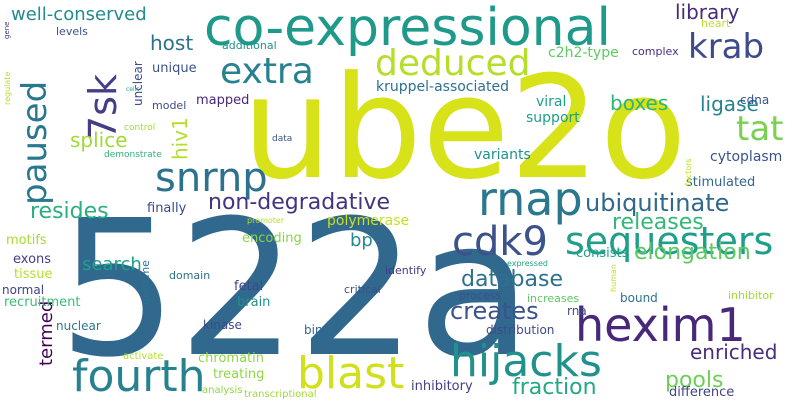 The width and height of the screenshot is (808, 404). What do you see at coordinates (655, 51) in the screenshot?
I see `word: complex` at bounding box center [655, 51].